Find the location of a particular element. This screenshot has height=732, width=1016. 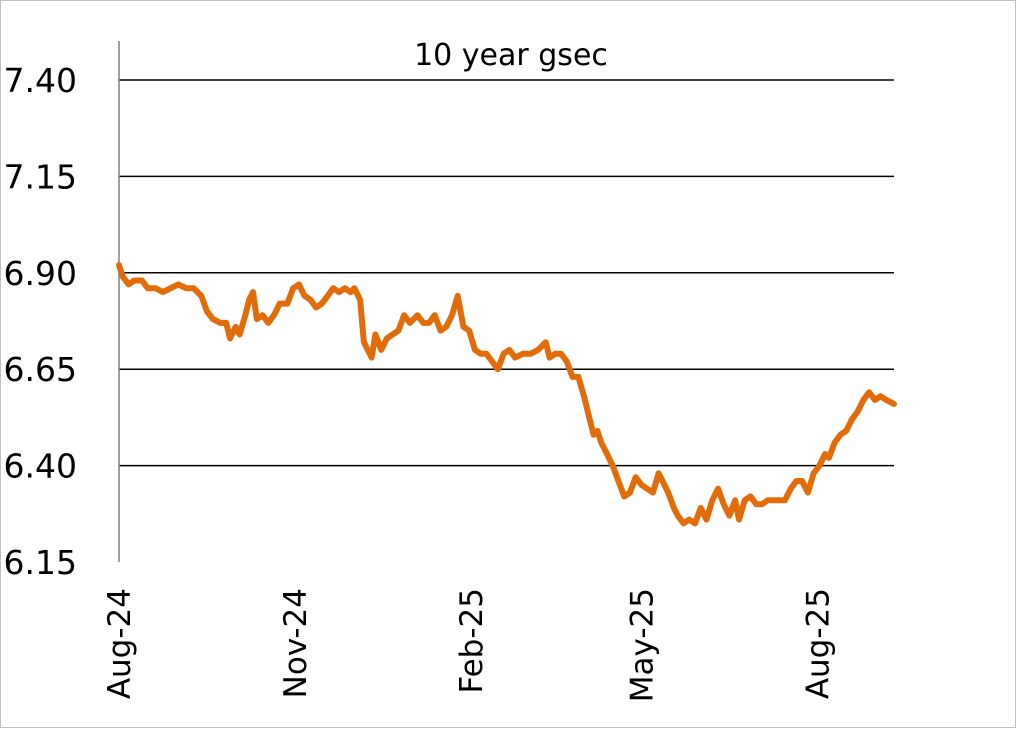

x-tick-label: Feb-25 is located at coordinates (472, 641).